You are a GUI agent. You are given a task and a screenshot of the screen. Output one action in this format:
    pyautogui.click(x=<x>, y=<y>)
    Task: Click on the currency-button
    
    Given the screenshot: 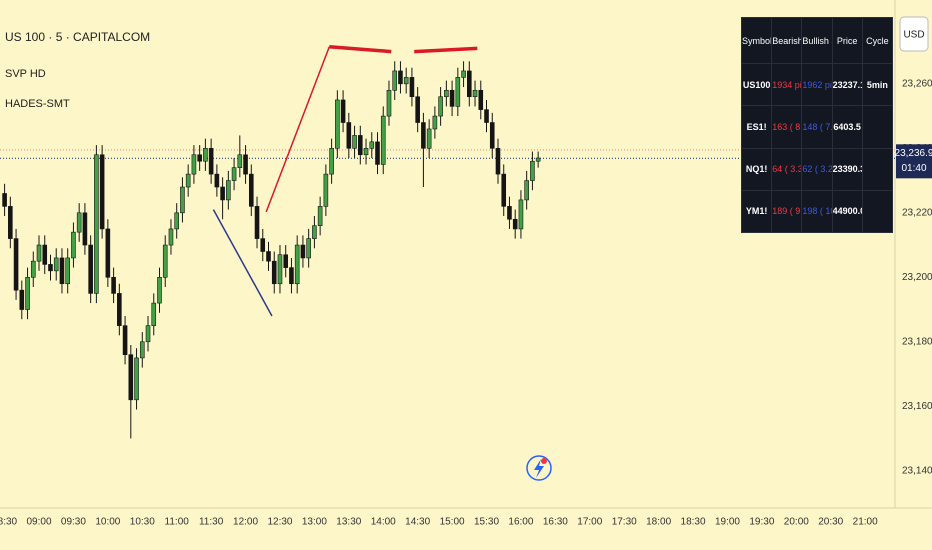 What is the action you would take?
    pyautogui.click(x=914, y=34)
    